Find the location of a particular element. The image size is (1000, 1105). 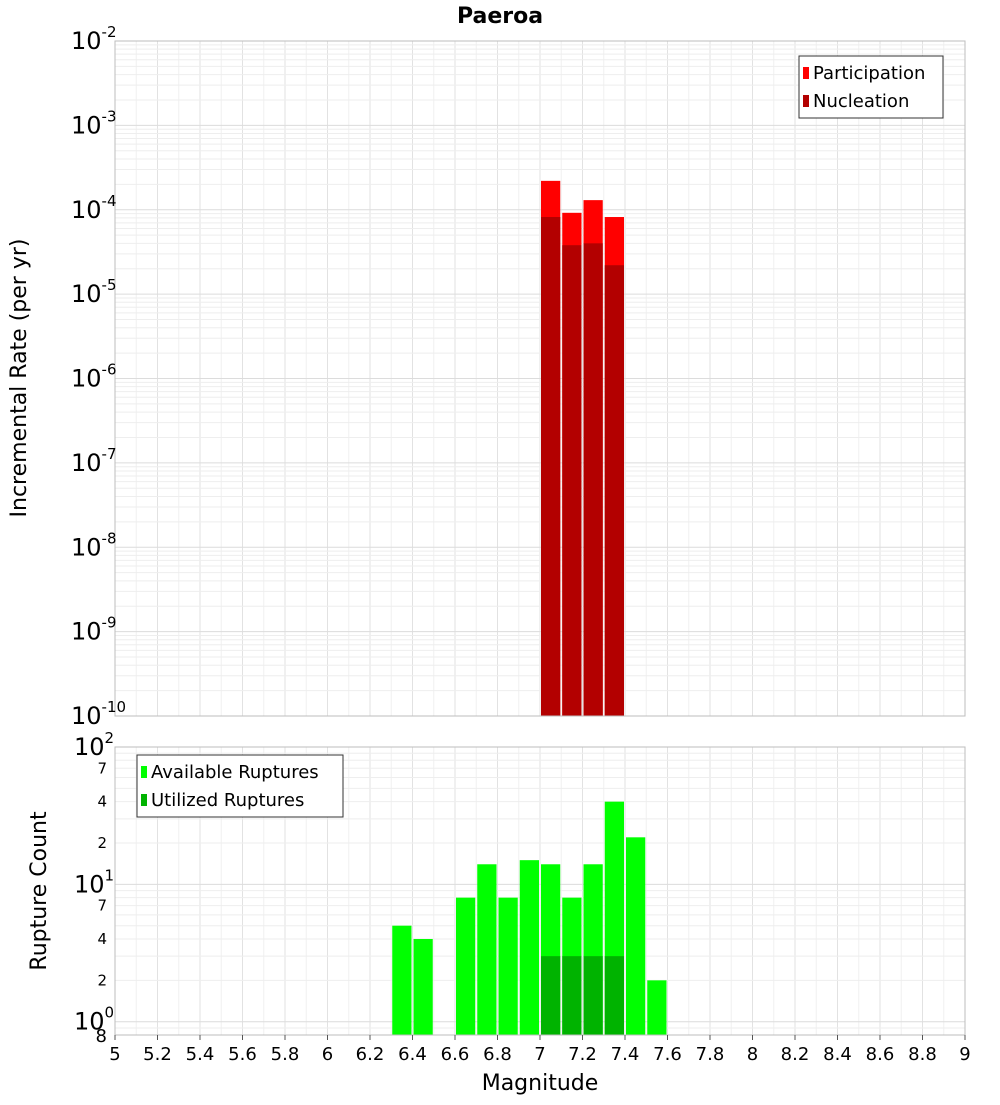

top-legend-box is located at coordinates (871, 87).